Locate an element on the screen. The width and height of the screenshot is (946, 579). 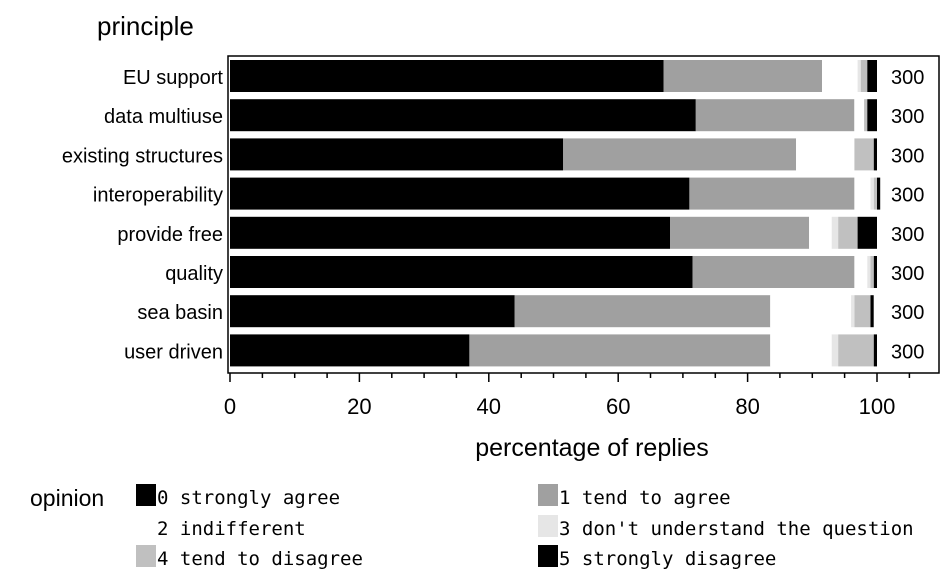
bar-segment-0-sea-basin is located at coordinates (372, 311).